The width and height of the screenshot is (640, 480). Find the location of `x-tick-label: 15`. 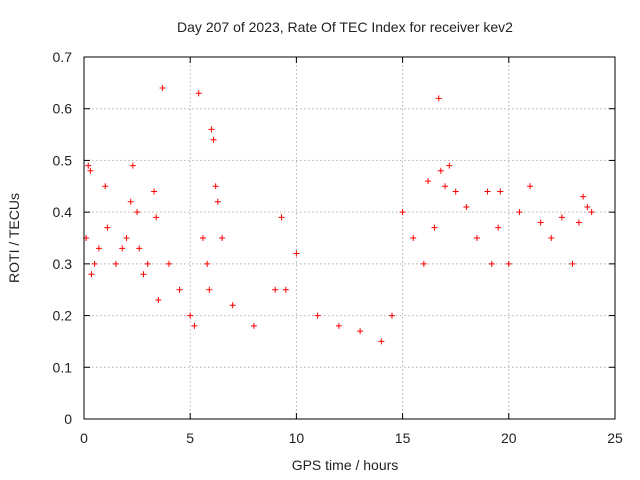

x-tick-label: 15 is located at coordinates (403, 438).